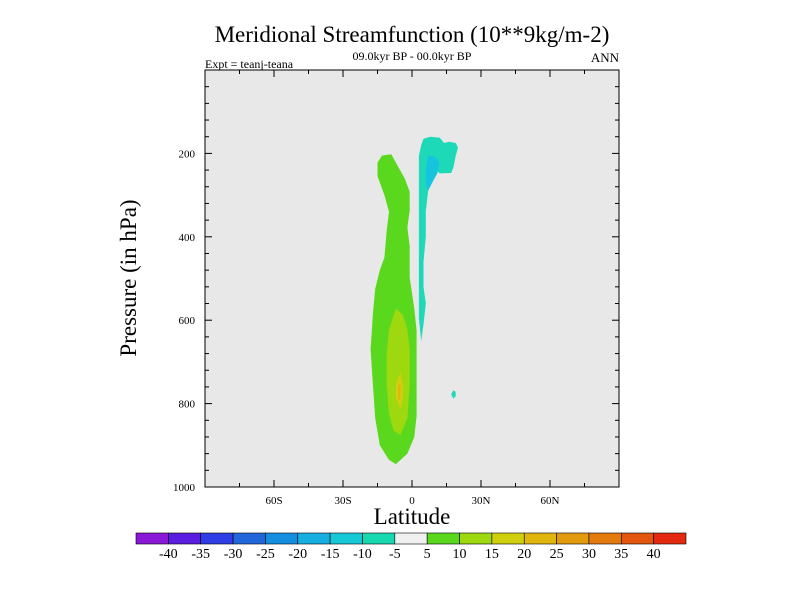 This screenshot has width=800, height=600. What do you see at coordinates (184, 488) in the screenshot?
I see `y-tick-label: 1000` at bounding box center [184, 488].